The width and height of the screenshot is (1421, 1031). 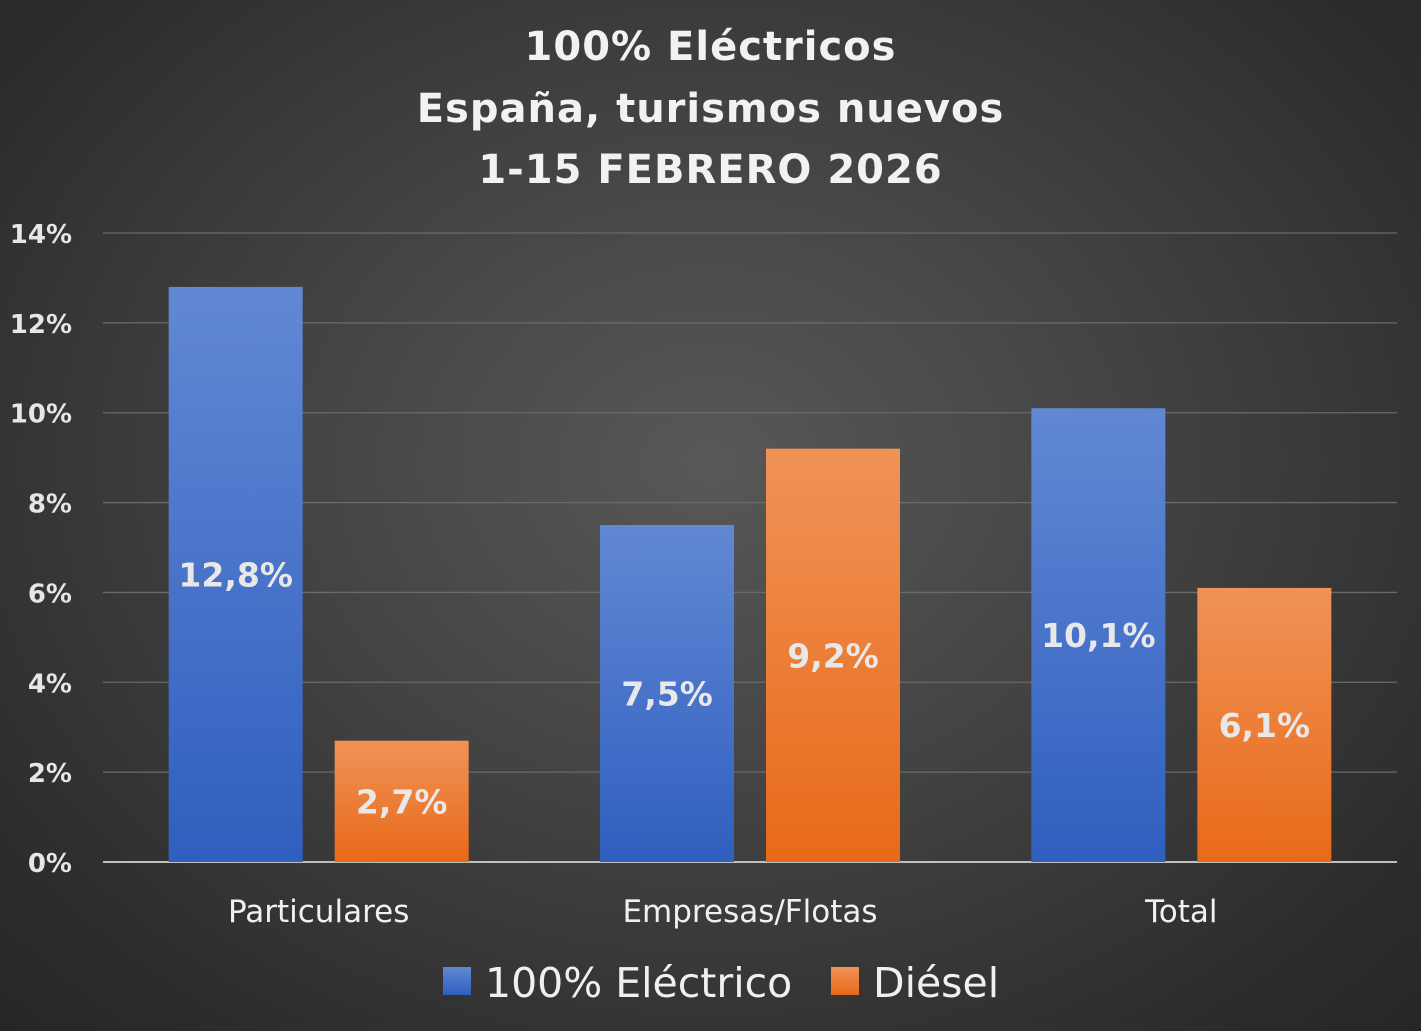 I want to click on chart-title-line-1: 100% Eléctricos, so click(x=710, y=47).